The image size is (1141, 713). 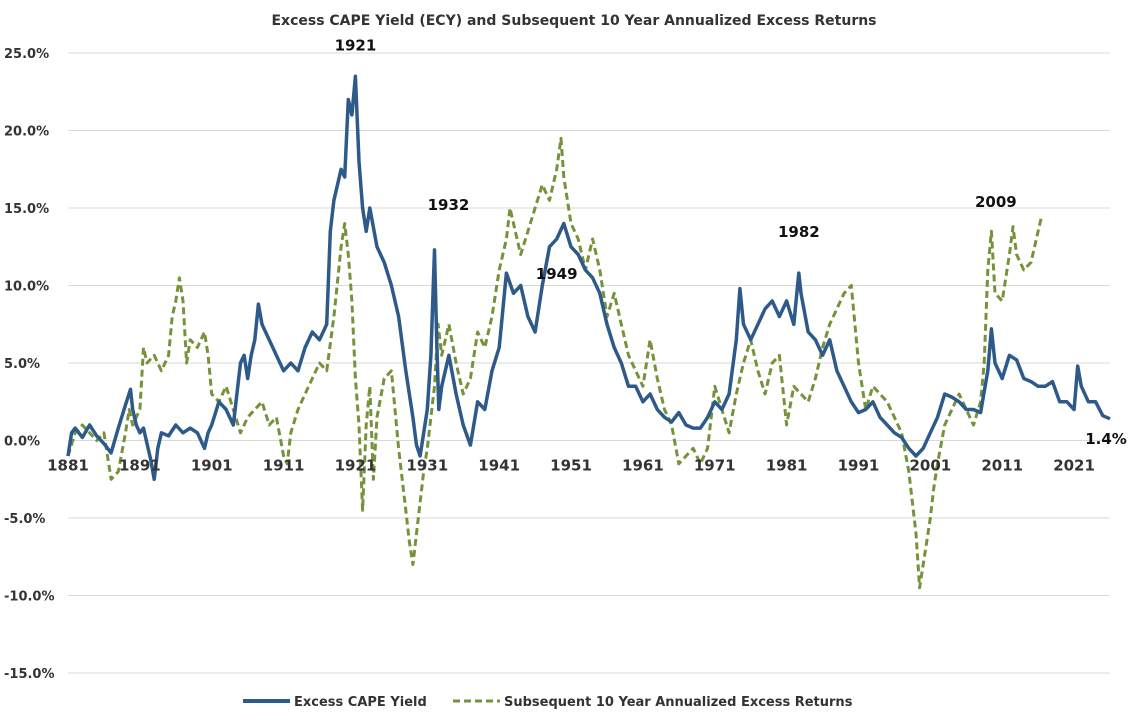 What do you see at coordinates (787, 466) in the screenshot?
I see `x-tick-label: 1981` at bounding box center [787, 466].